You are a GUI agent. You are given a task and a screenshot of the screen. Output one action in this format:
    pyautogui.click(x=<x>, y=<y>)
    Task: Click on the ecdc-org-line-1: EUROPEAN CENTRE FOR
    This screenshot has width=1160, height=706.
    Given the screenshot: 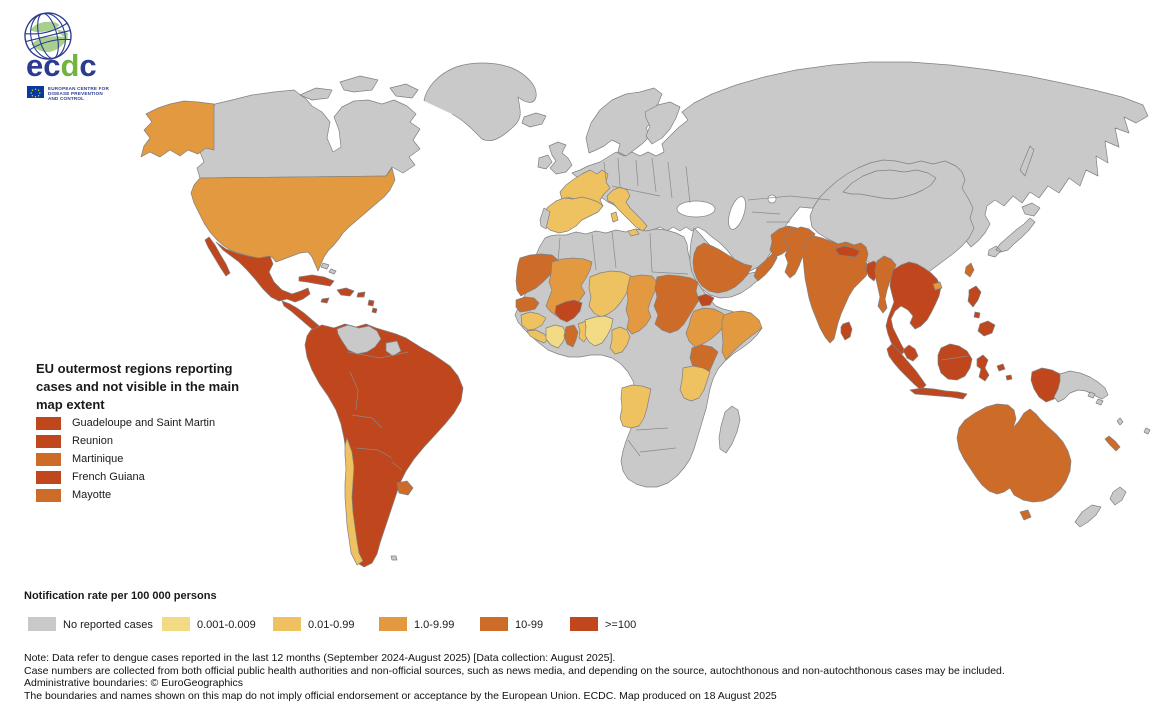 What is the action you would take?
    pyautogui.click(x=78, y=88)
    